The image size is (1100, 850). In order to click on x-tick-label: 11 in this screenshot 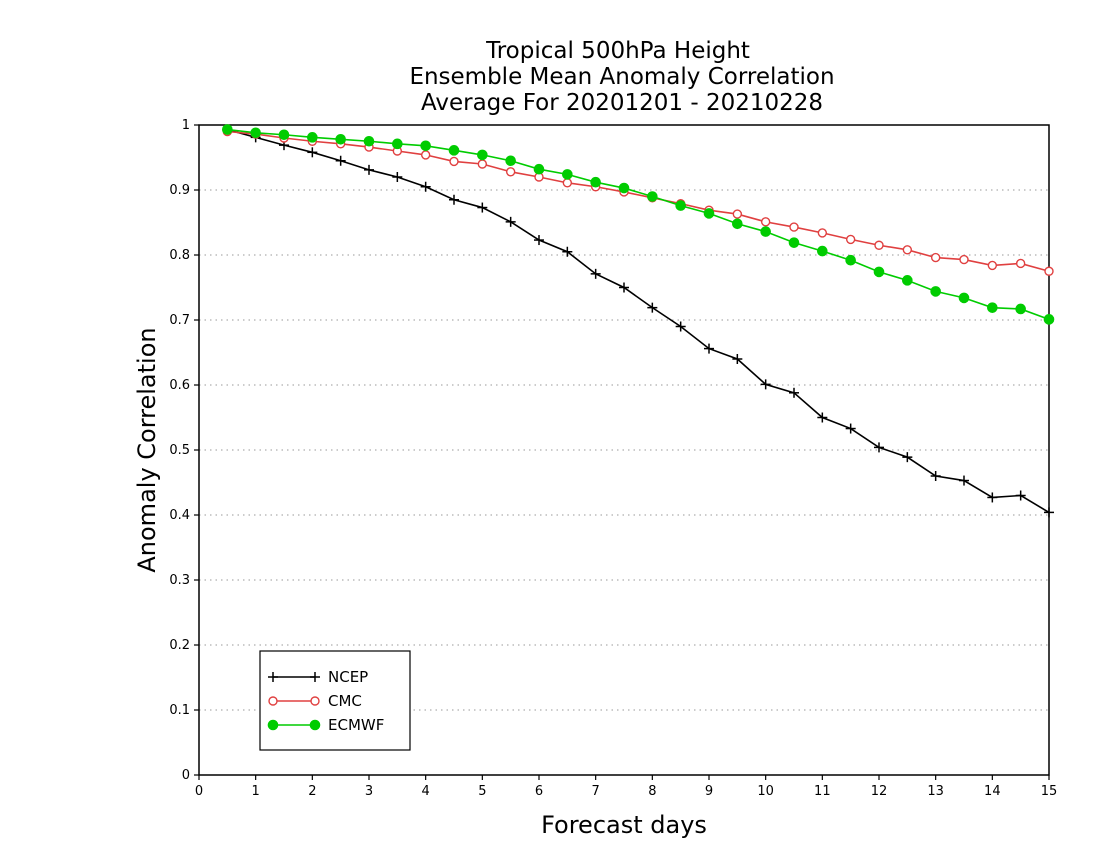, I will do `click(822, 791)`.